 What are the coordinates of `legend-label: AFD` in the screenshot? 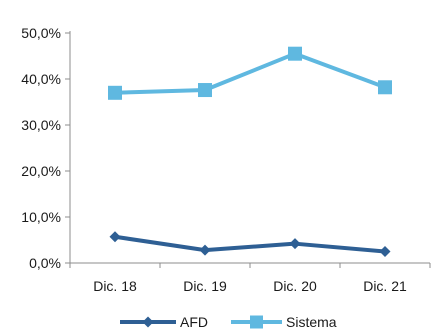 It's located at (194, 322).